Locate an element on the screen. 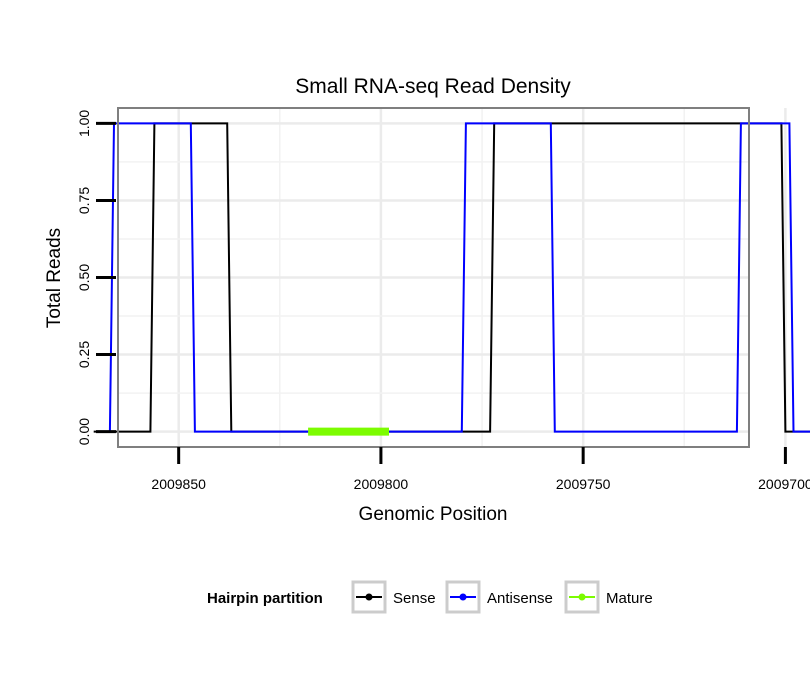 This screenshot has height=695, width=810. legend: Hairpin partition Sense Antisense Mature is located at coordinates (430, 597).